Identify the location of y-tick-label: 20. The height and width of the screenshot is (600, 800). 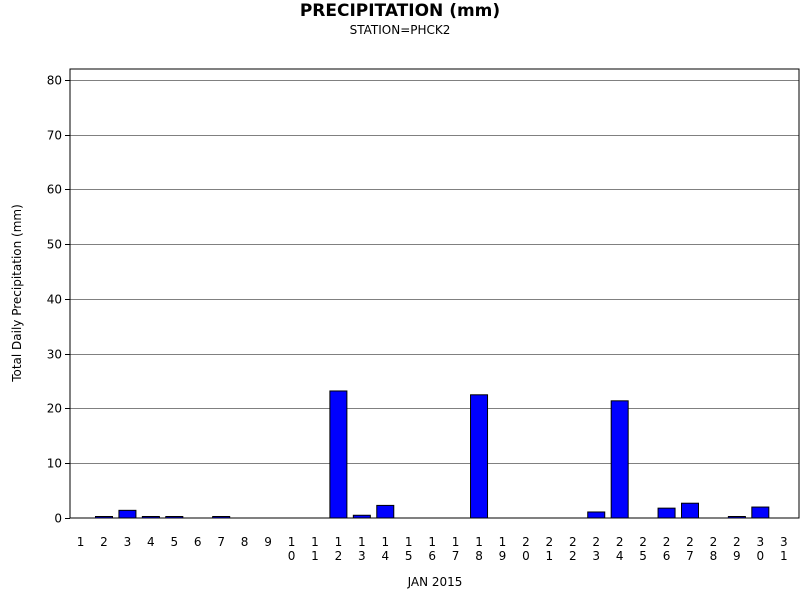
(54, 409).